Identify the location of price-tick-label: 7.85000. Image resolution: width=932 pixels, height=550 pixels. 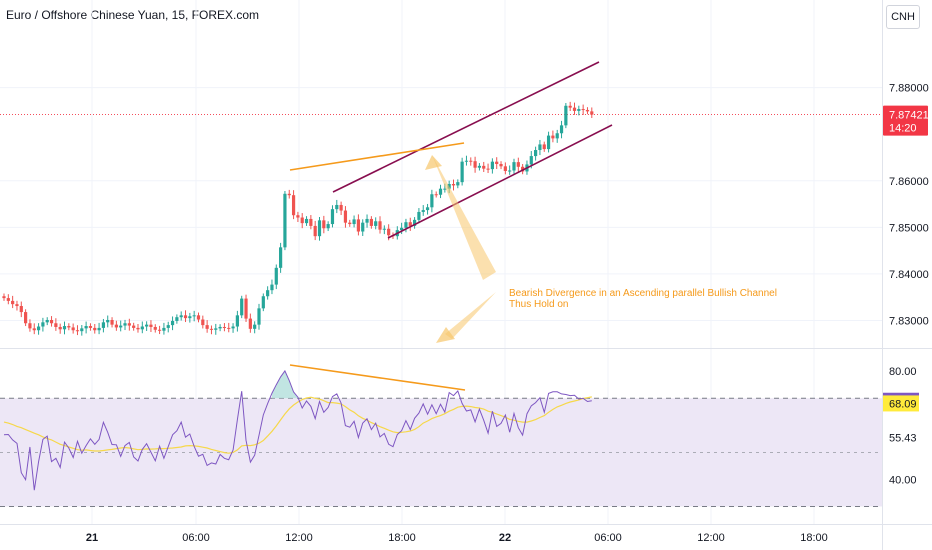
(909, 228).